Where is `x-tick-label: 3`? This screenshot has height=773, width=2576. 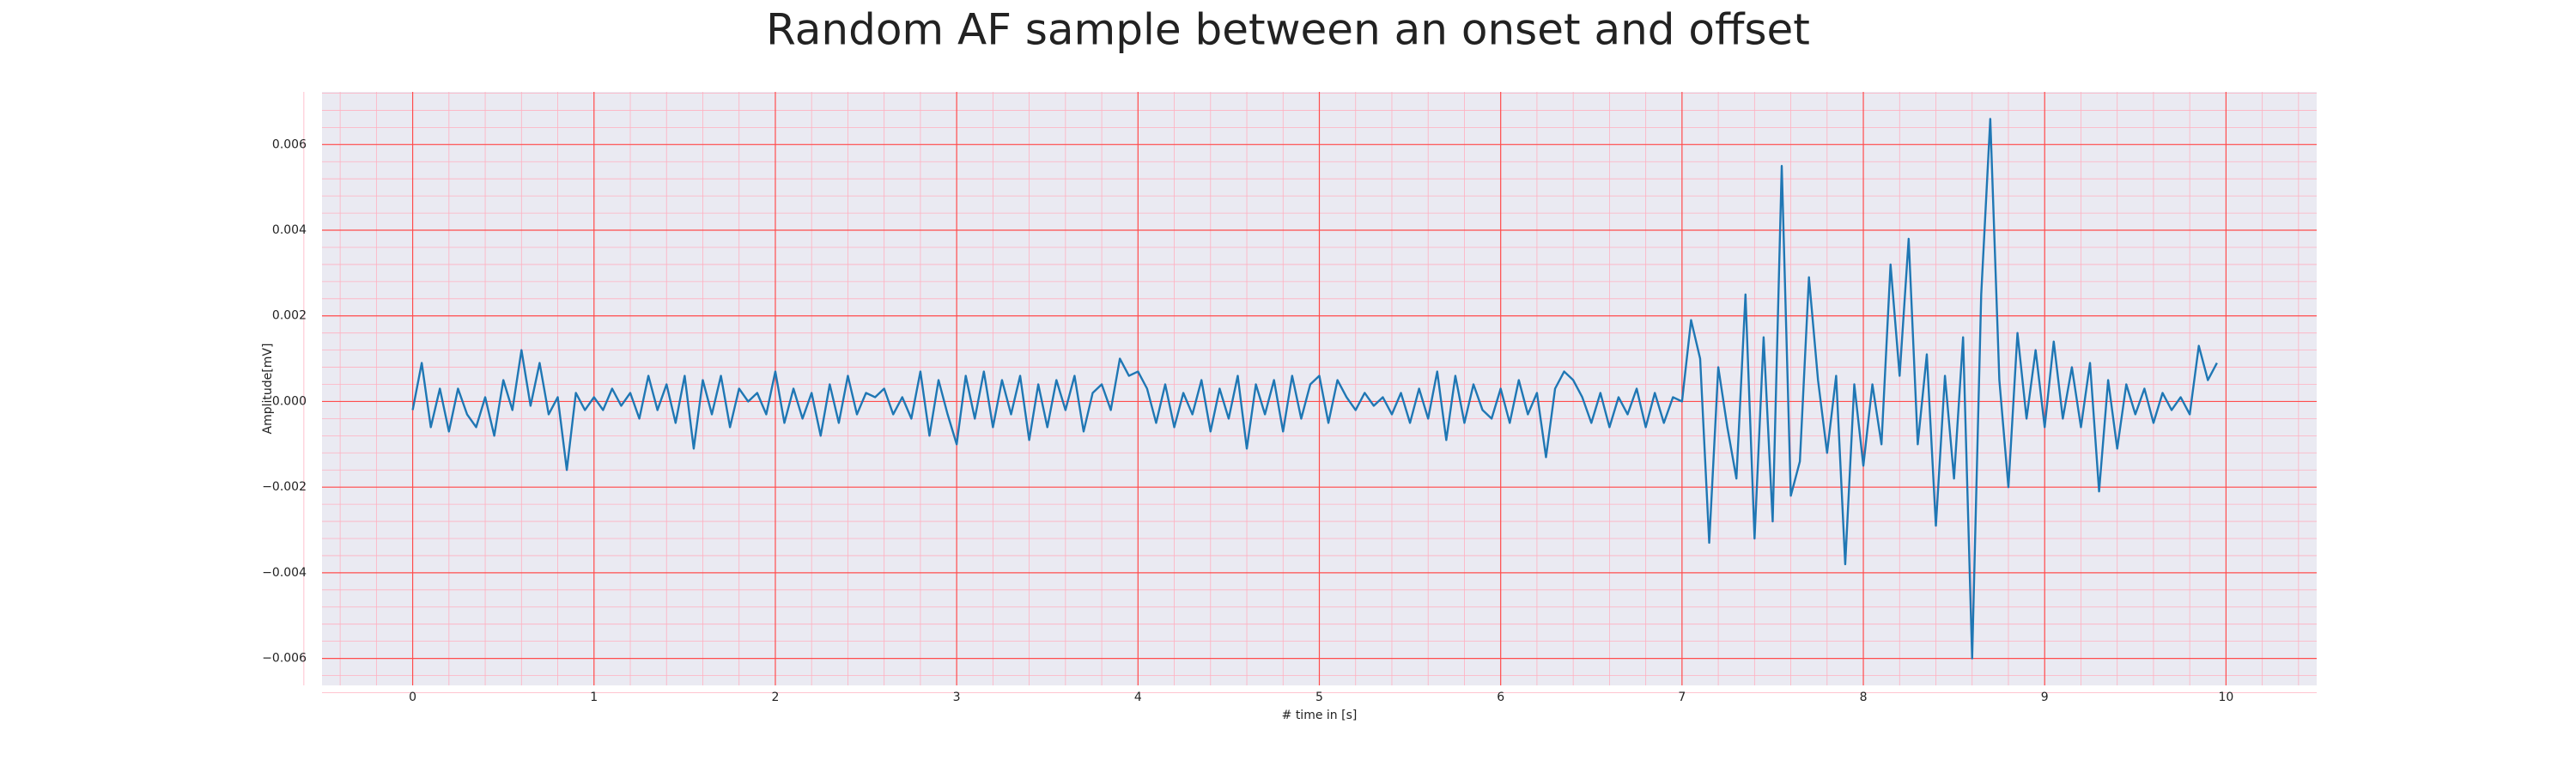
x-tick-label: 3 is located at coordinates (957, 697).